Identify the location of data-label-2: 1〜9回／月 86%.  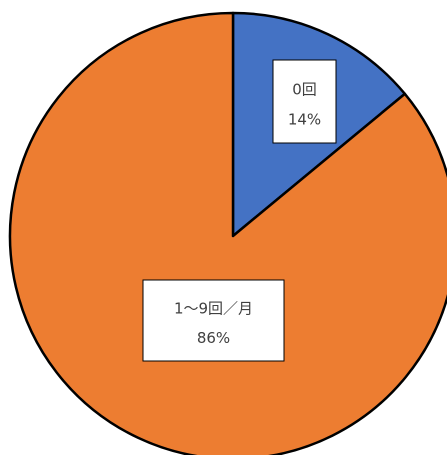
(213, 320).